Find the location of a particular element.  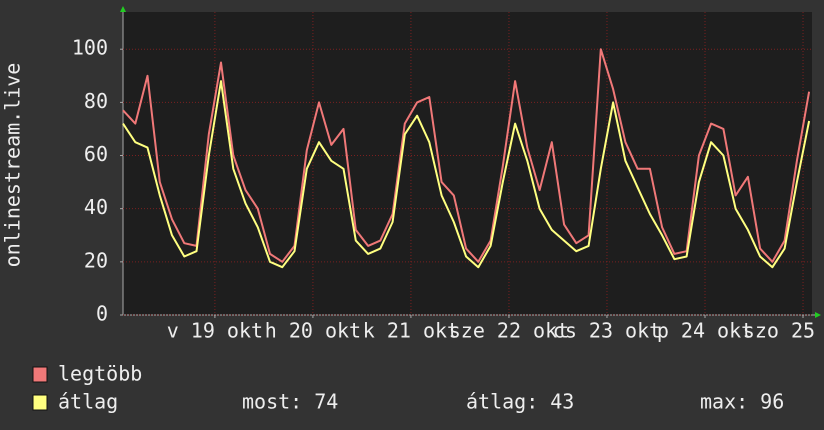

y-tick-label: 80 is located at coordinates (96, 101).